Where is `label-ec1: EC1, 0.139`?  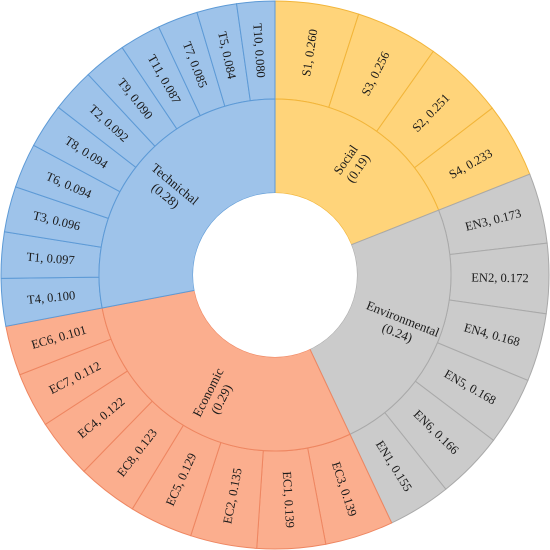
label-ec1: EC1, 0.139 is located at coordinates (288, 499).